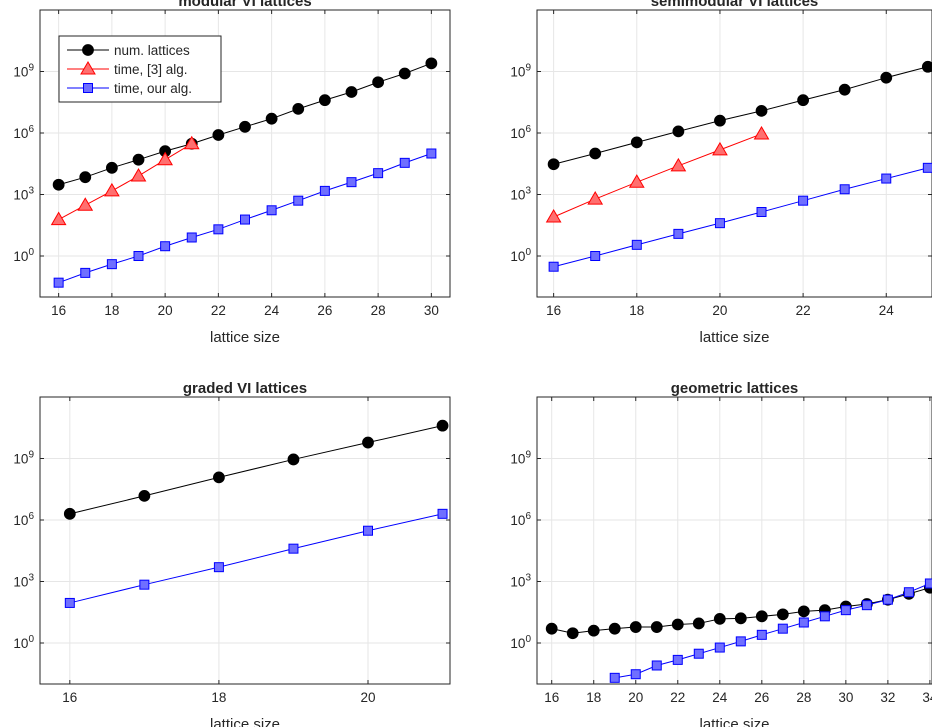  Describe the element at coordinates (151, 69) in the screenshot. I see `legend-label: time, [3] alg.` at that location.